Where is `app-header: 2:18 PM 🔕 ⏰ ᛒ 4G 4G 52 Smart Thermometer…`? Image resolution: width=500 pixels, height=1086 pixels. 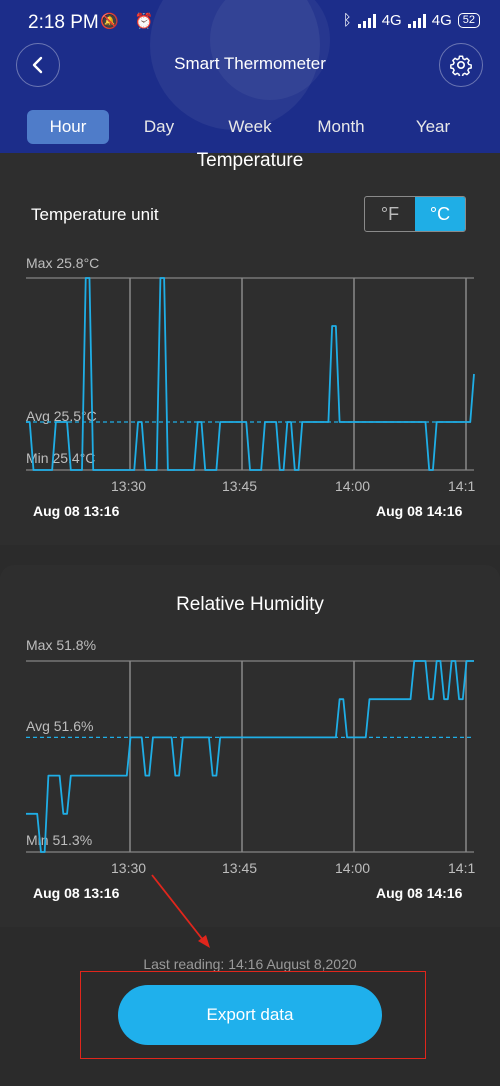
app-header: 2:18 PM 🔕 ⏰ ᛒ 4G 4G 52 Smart Thermometer… is located at coordinates (250, 76).